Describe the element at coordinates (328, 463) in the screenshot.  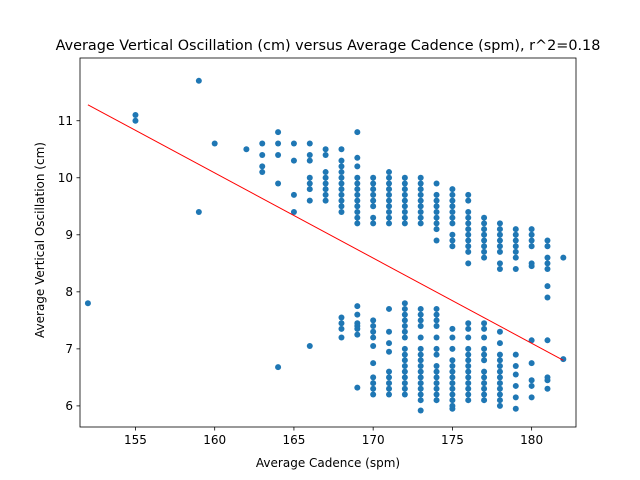
I see `x-axis-label: Average Cadence (spm)` at that location.